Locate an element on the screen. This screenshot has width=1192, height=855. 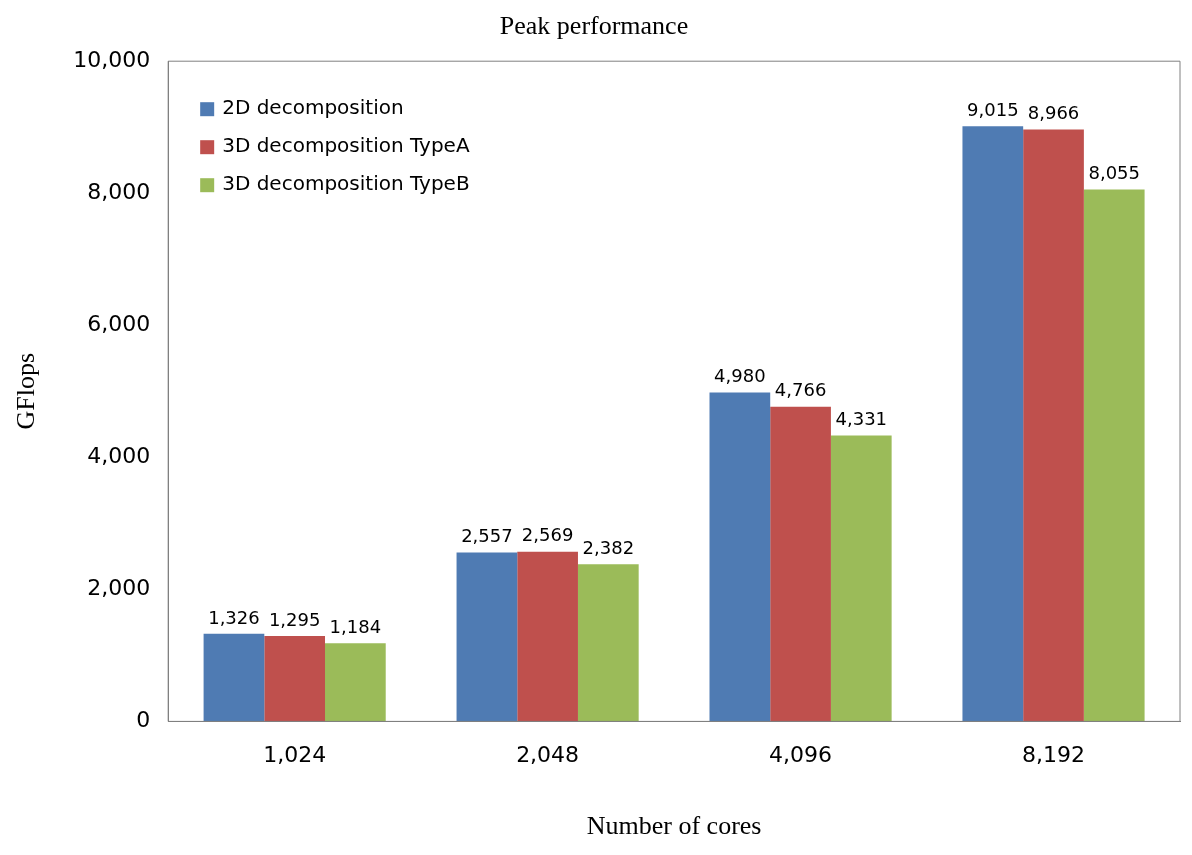
data-label: 1,326 is located at coordinates (234, 617).